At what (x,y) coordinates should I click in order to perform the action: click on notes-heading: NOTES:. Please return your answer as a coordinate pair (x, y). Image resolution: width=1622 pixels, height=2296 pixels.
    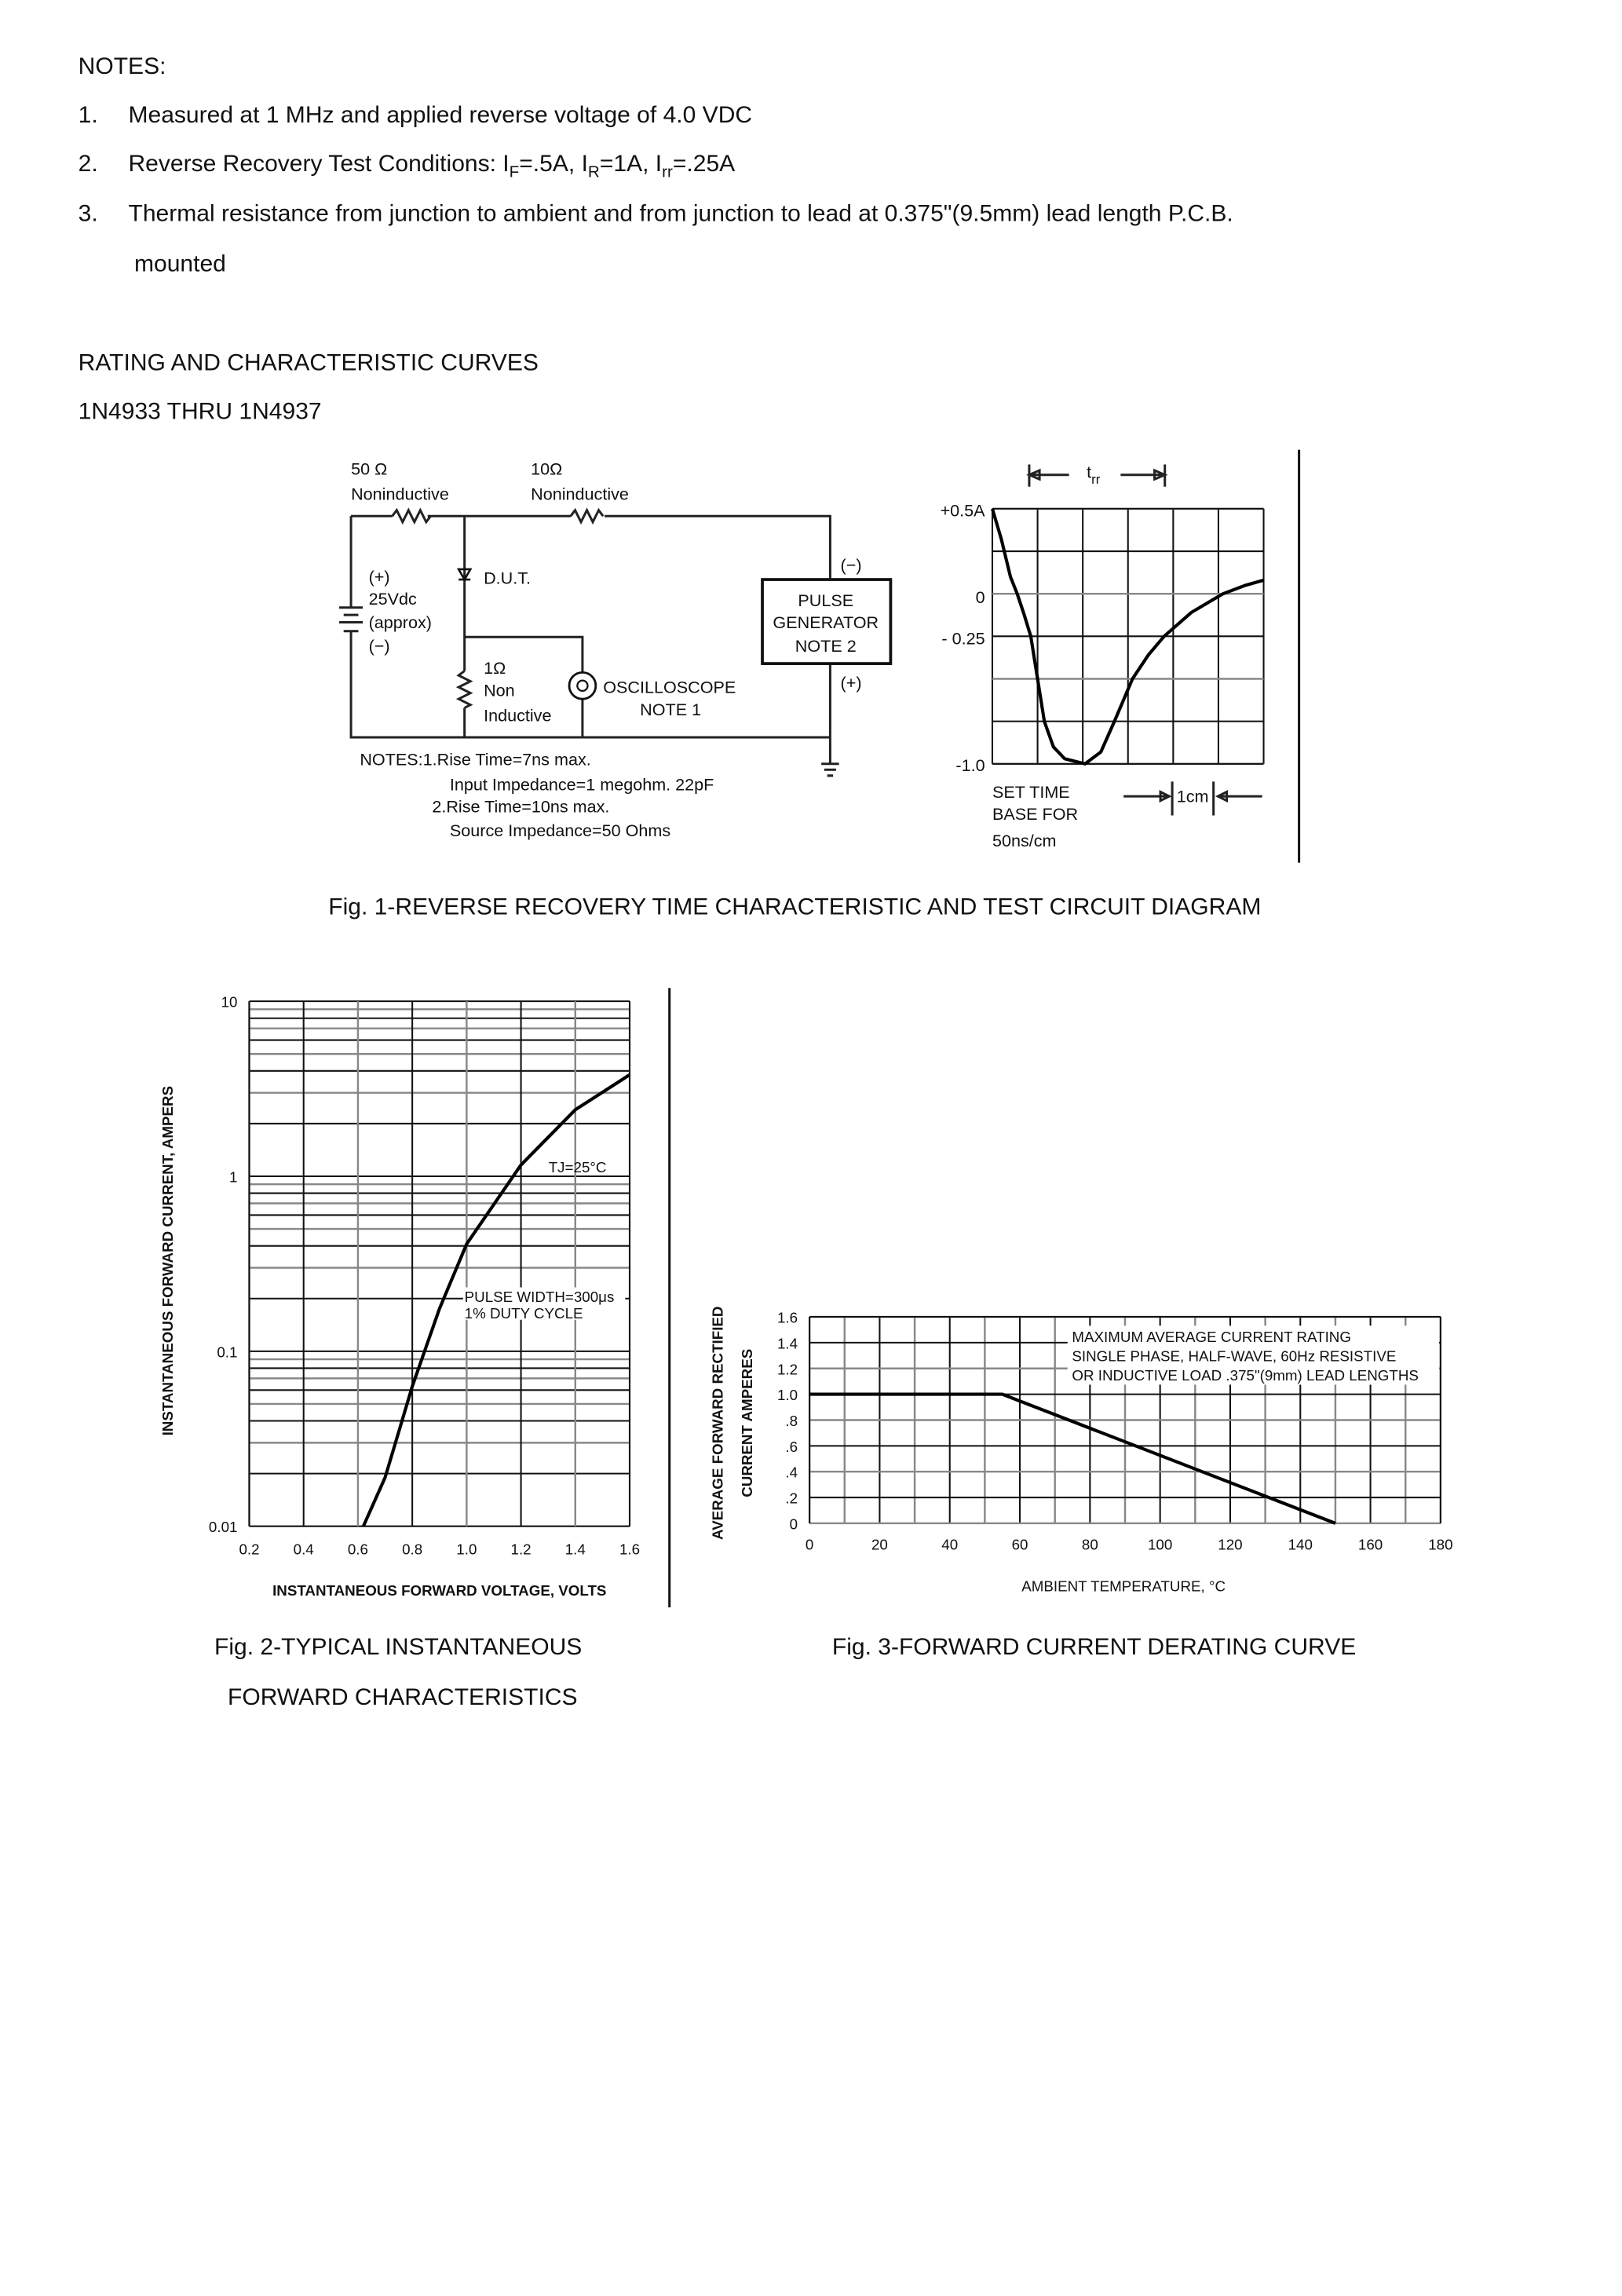
    Looking at the image, I should click on (123, 66).